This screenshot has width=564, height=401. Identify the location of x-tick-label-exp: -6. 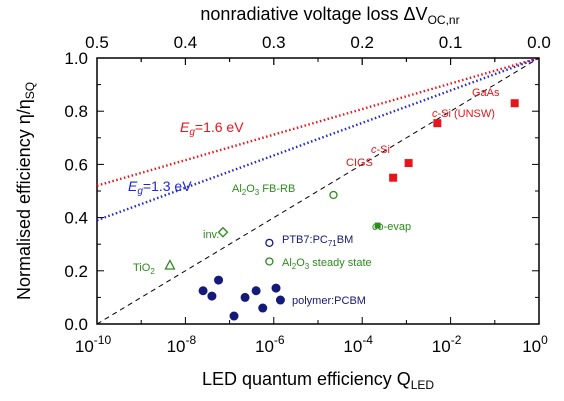
(279, 340).